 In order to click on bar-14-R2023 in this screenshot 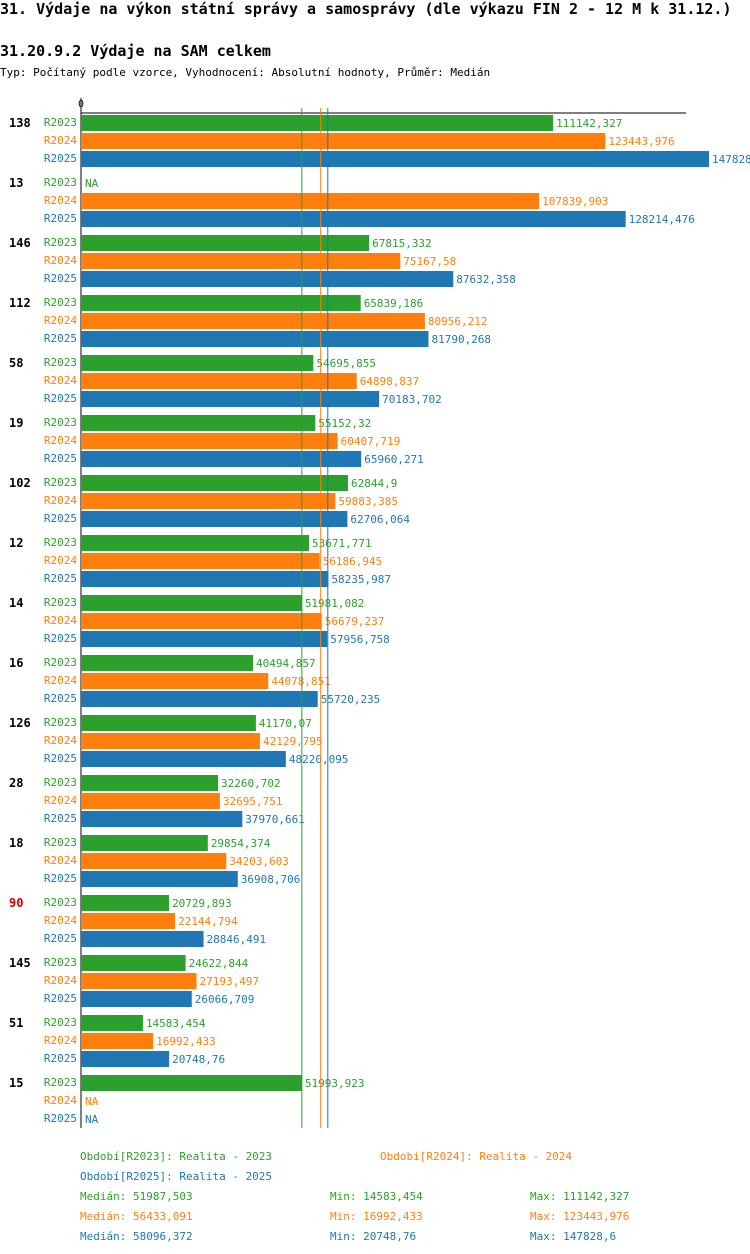, I will do `click(191, 603)`.